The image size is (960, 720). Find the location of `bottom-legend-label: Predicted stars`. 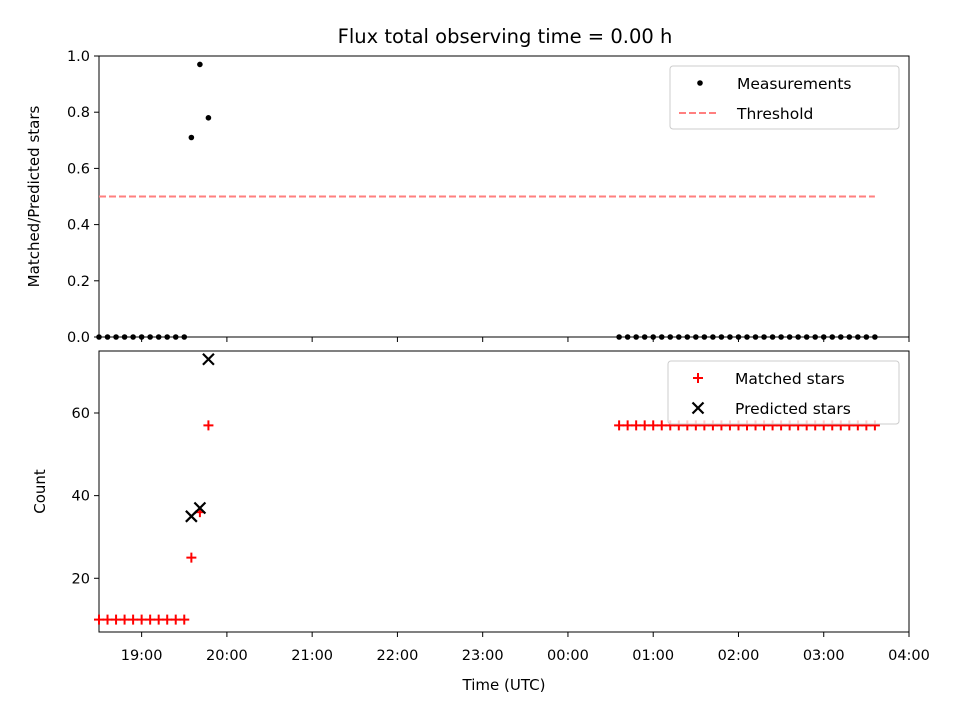

bottom-legend-label: Predicted stars is located at coordinates (793, 409).